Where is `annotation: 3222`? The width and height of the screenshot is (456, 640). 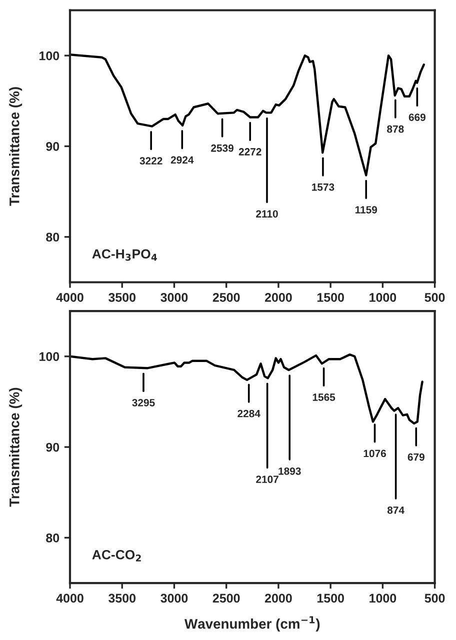
annotation: 3222 is located at coordinates (151, 161).